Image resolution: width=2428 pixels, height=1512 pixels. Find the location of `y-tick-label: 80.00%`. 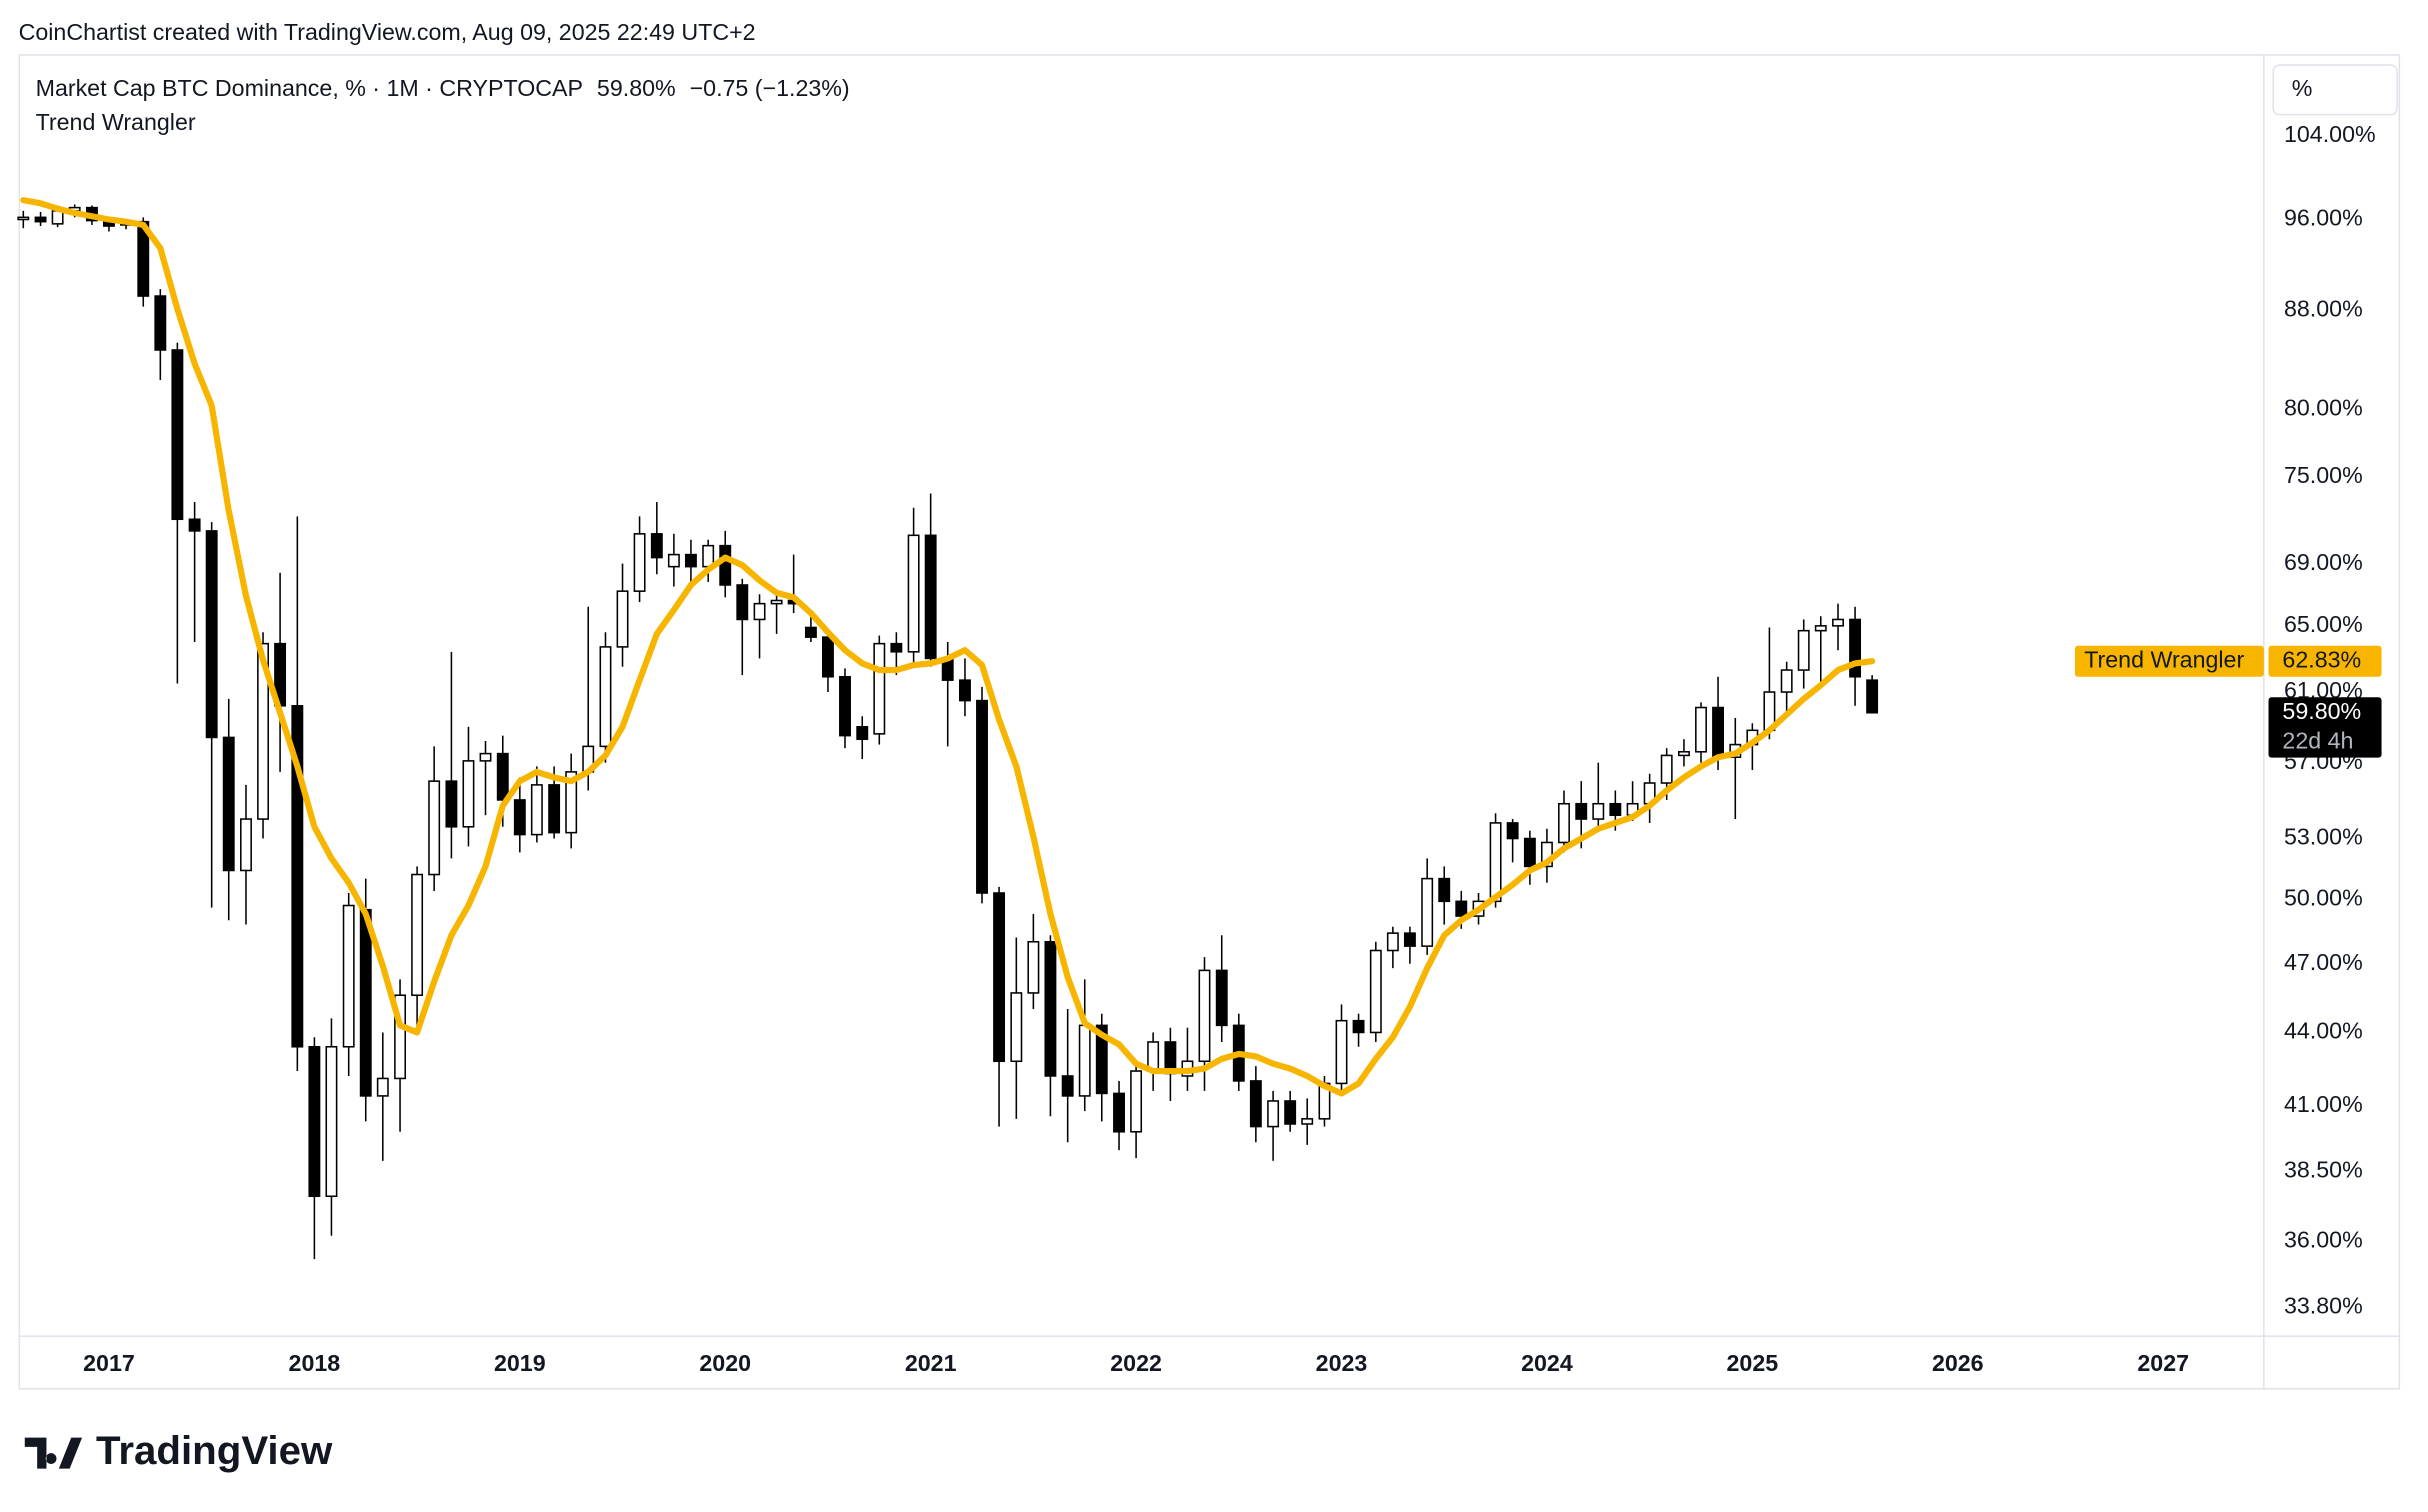

y-tick-label: 80.00% is located at coordinates (2323, 408).